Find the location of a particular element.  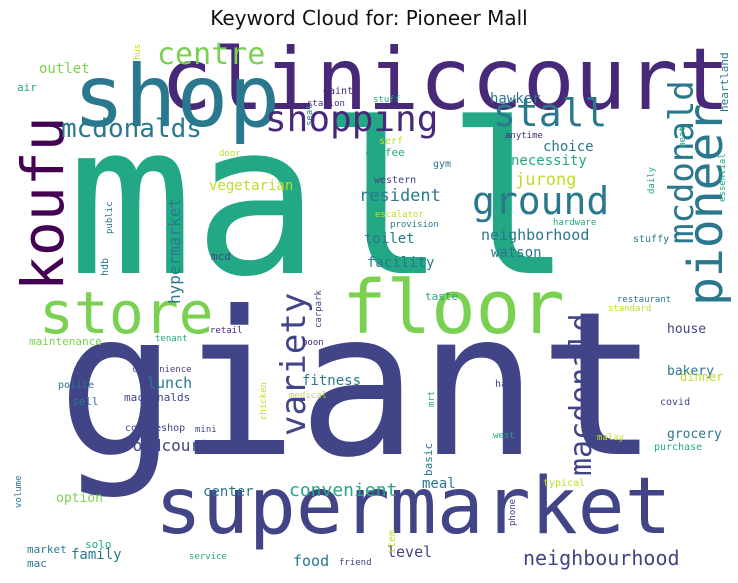

keyword-hang: hang is located at coordinates (507, 384).